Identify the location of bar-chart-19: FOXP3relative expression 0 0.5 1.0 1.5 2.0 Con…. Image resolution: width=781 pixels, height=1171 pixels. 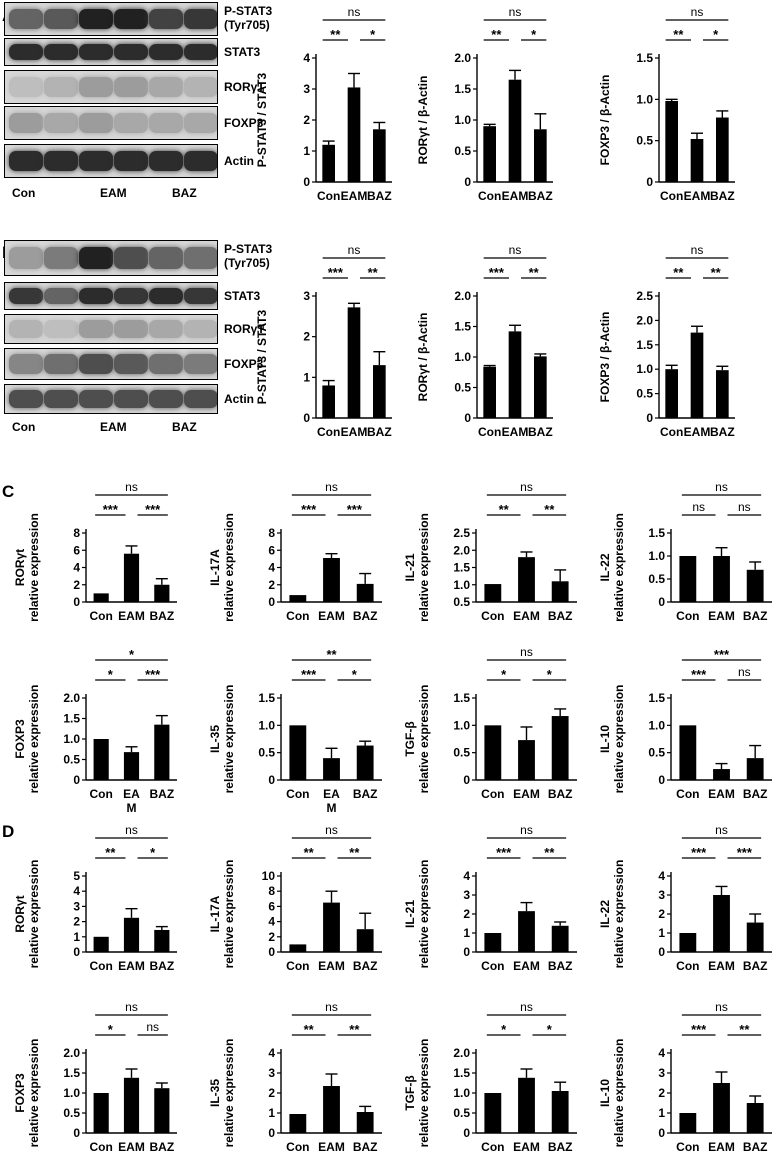
(95, 1077).